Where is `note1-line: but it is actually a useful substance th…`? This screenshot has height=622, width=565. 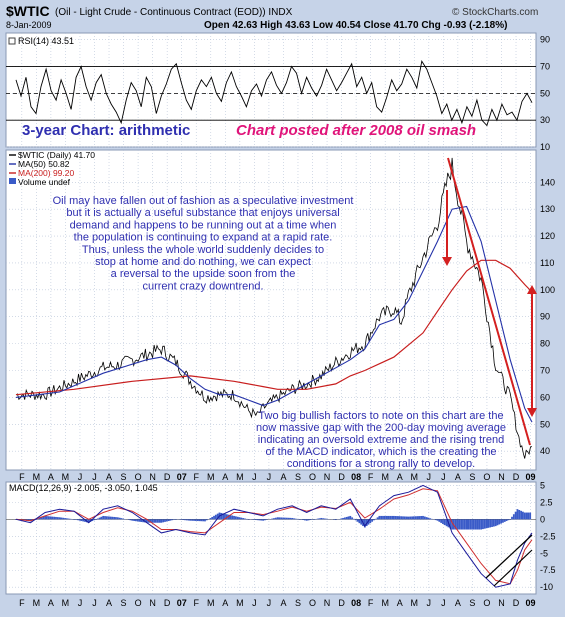
note1-line: but it is actually a useful substance th… is located at coordinates (202, 213).